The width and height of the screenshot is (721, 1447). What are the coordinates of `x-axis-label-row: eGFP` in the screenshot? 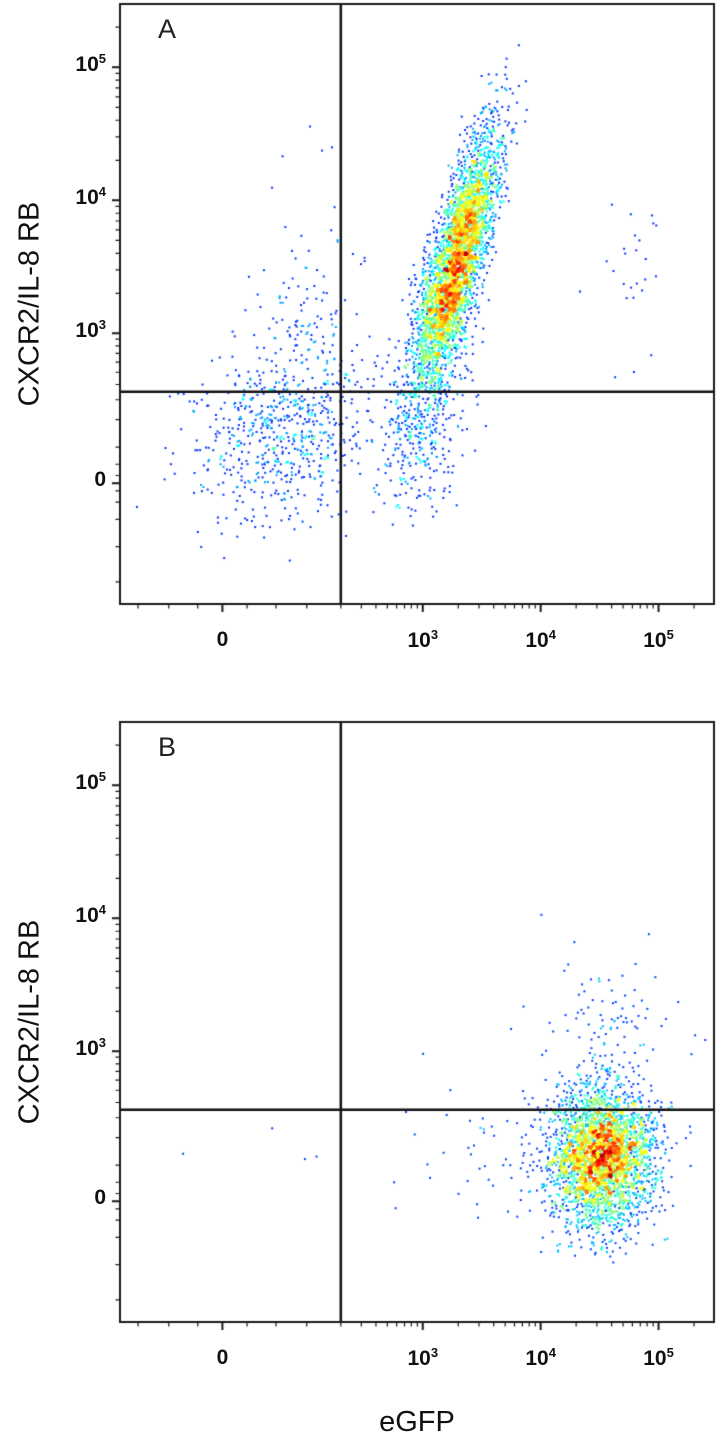 It's located at (360, 1426).